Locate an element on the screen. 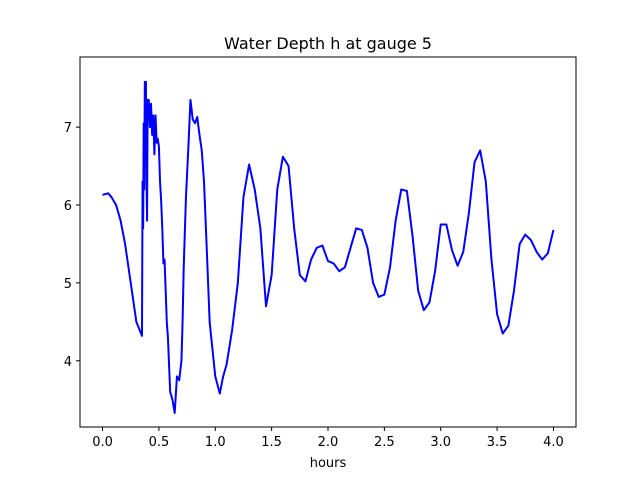  y-axis-ticks: 4 5 6 7 is located at coordinates (72, 245).